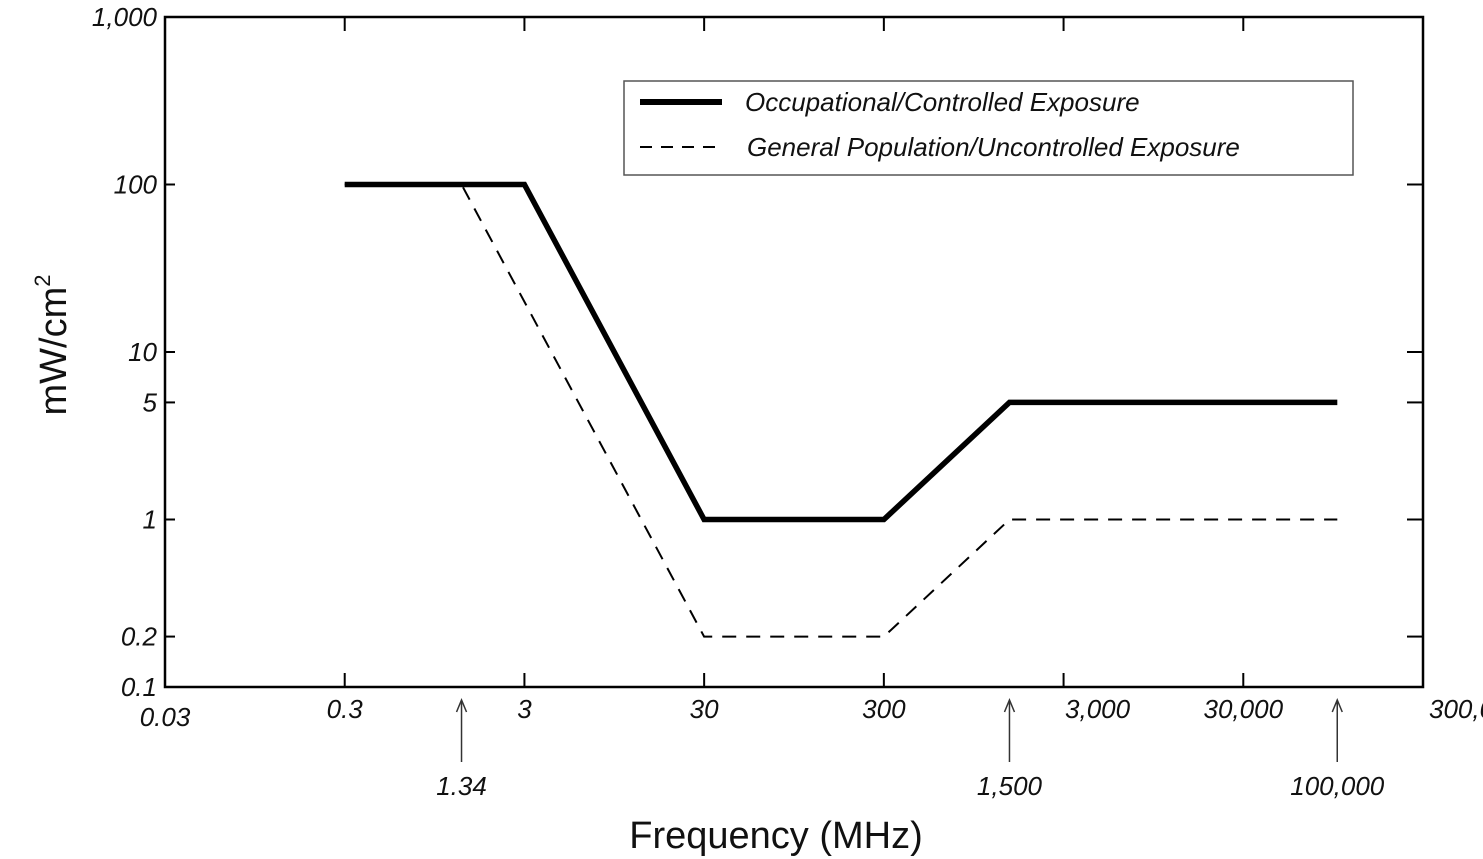 The width and height of the screenshot is (1483, 859). What do you see at coordinates (776, 836) in the screenshot?
I see `x-axis-title: Frequency (MHz)` at bounding box center [776, 836].